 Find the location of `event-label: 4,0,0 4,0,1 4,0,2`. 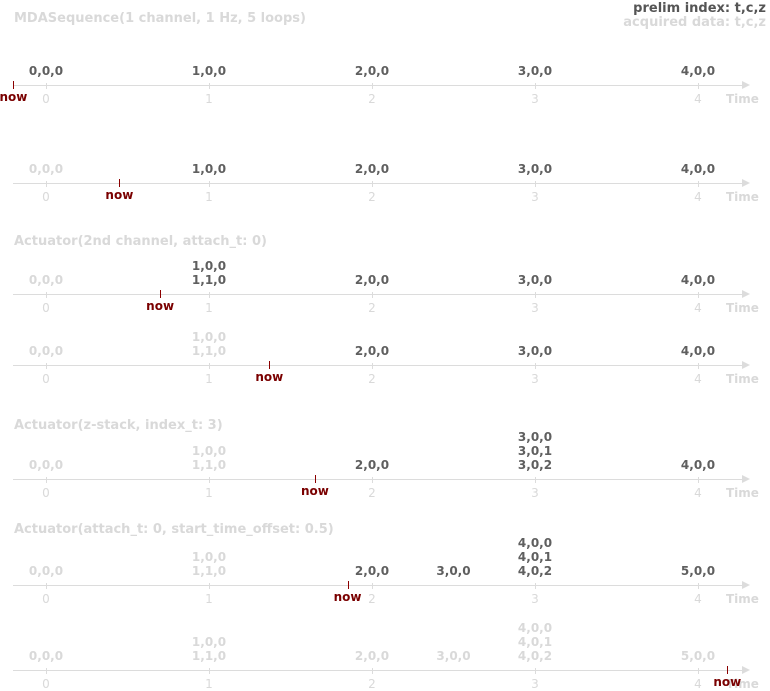

event-label: 4,0,0 4,0,1 4,0,2 is located at coordinates (535, 558).